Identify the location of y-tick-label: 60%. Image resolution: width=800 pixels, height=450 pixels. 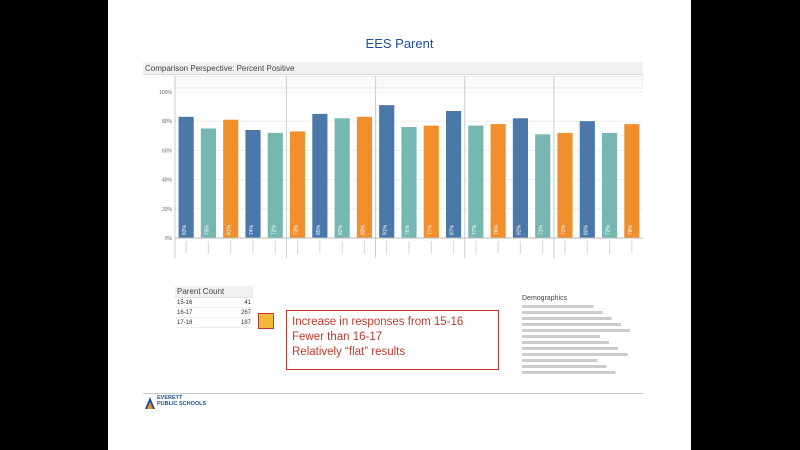
(167, 151).